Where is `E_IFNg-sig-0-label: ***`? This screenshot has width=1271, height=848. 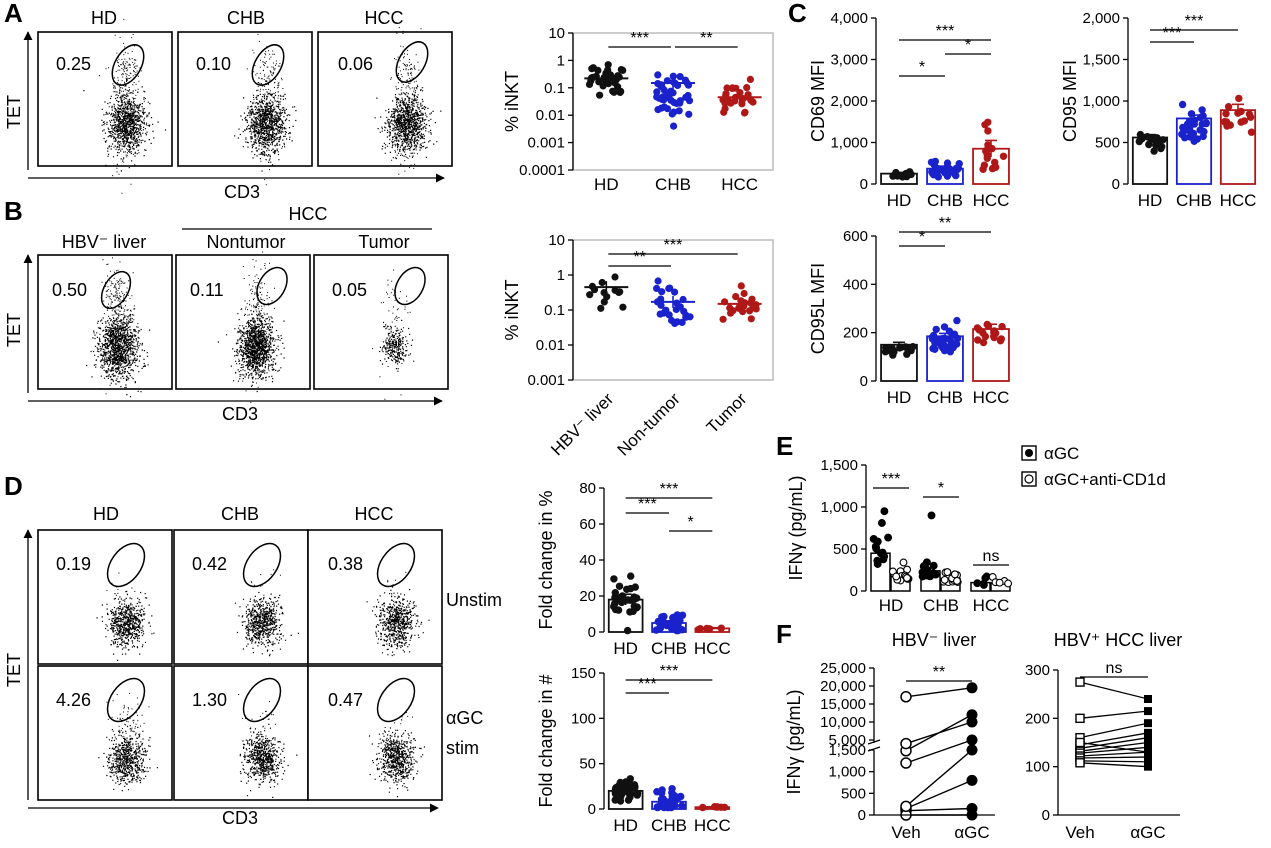 E_IFNg-sig-0-label: *** is located at coordinates (891, 479).